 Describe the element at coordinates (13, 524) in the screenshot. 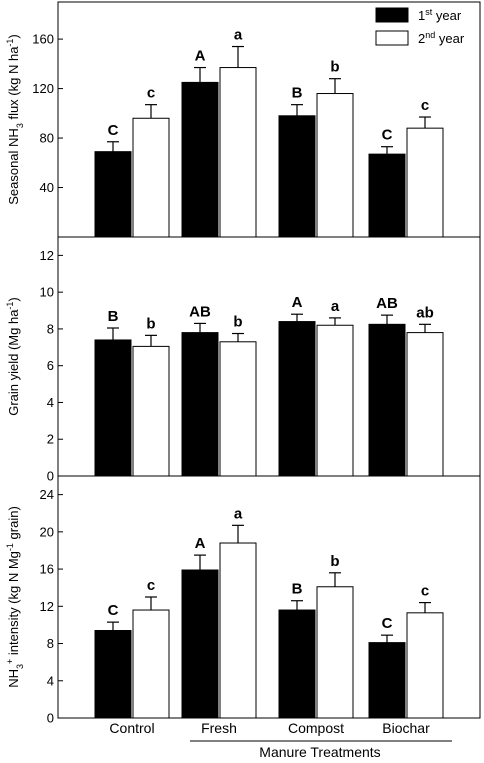

I see `y-title-part: grain)` at that location.